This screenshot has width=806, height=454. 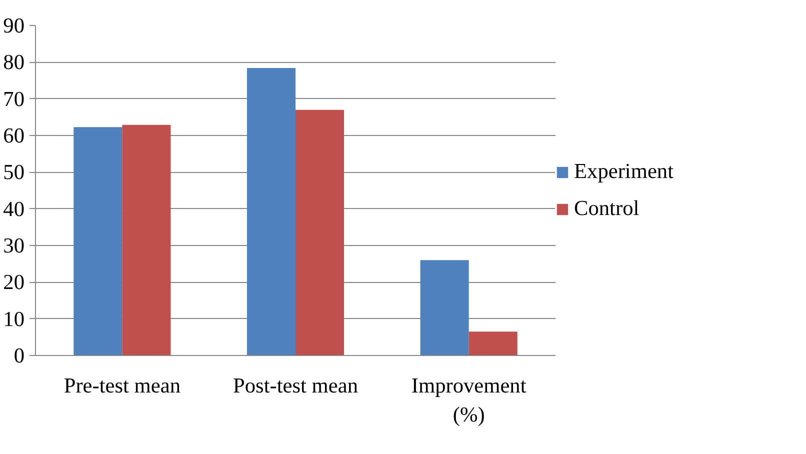 I want to click on x-tick-label: Pre-test mean, so click(x=122, y=386).